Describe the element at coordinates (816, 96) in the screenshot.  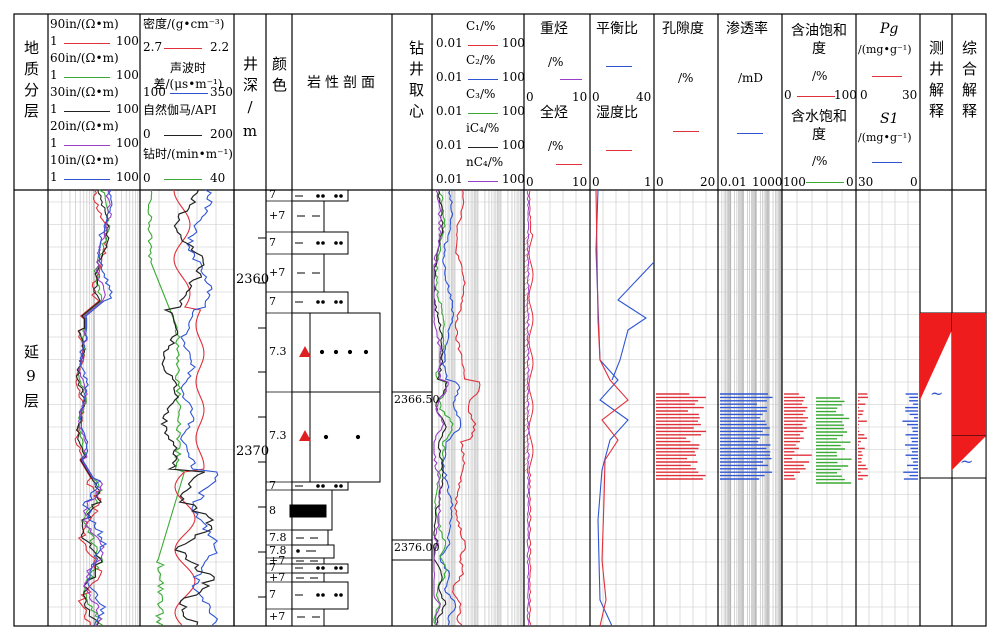
I see `oil-saturation-legend-line` at that location.